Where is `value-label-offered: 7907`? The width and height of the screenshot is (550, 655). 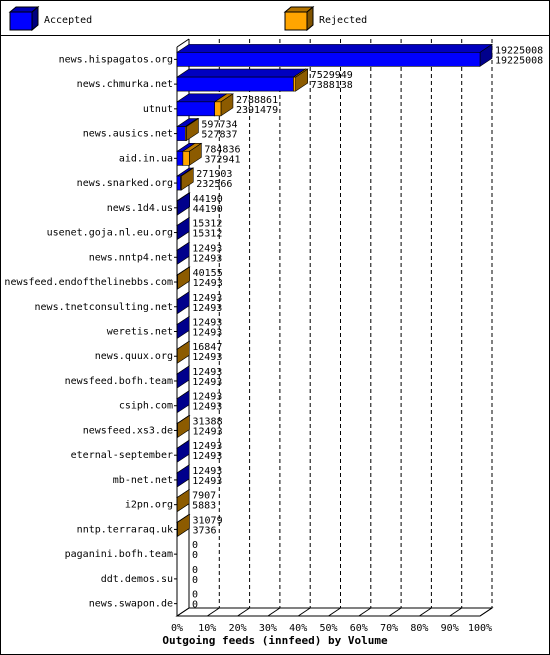 value-label-offered: 7907 is located at coordinates (204, 496).